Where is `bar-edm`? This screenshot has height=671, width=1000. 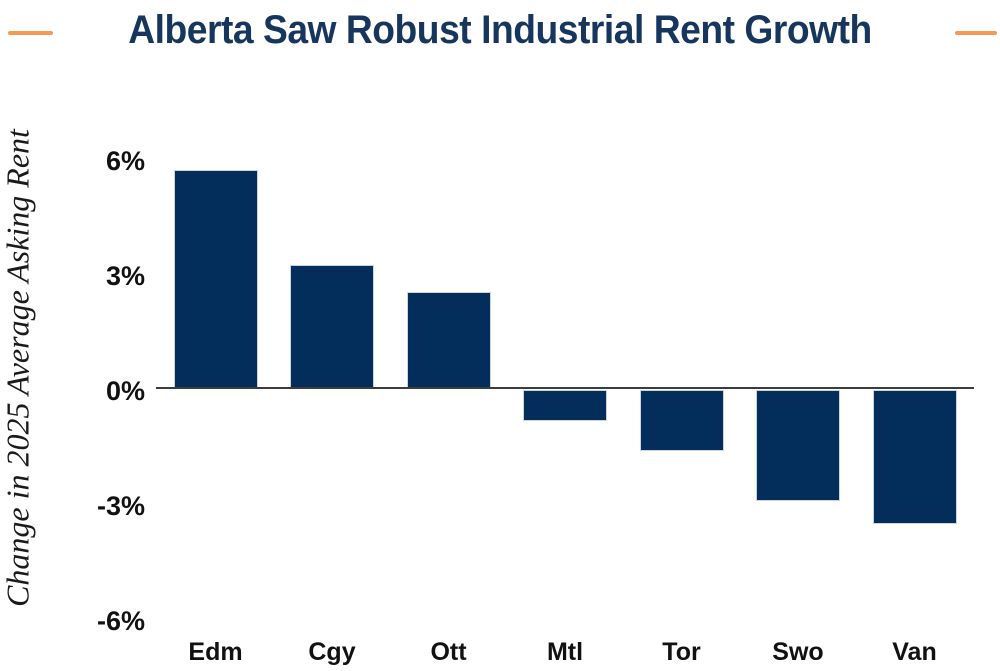 bar-edm is located at coordinates (215, 278).